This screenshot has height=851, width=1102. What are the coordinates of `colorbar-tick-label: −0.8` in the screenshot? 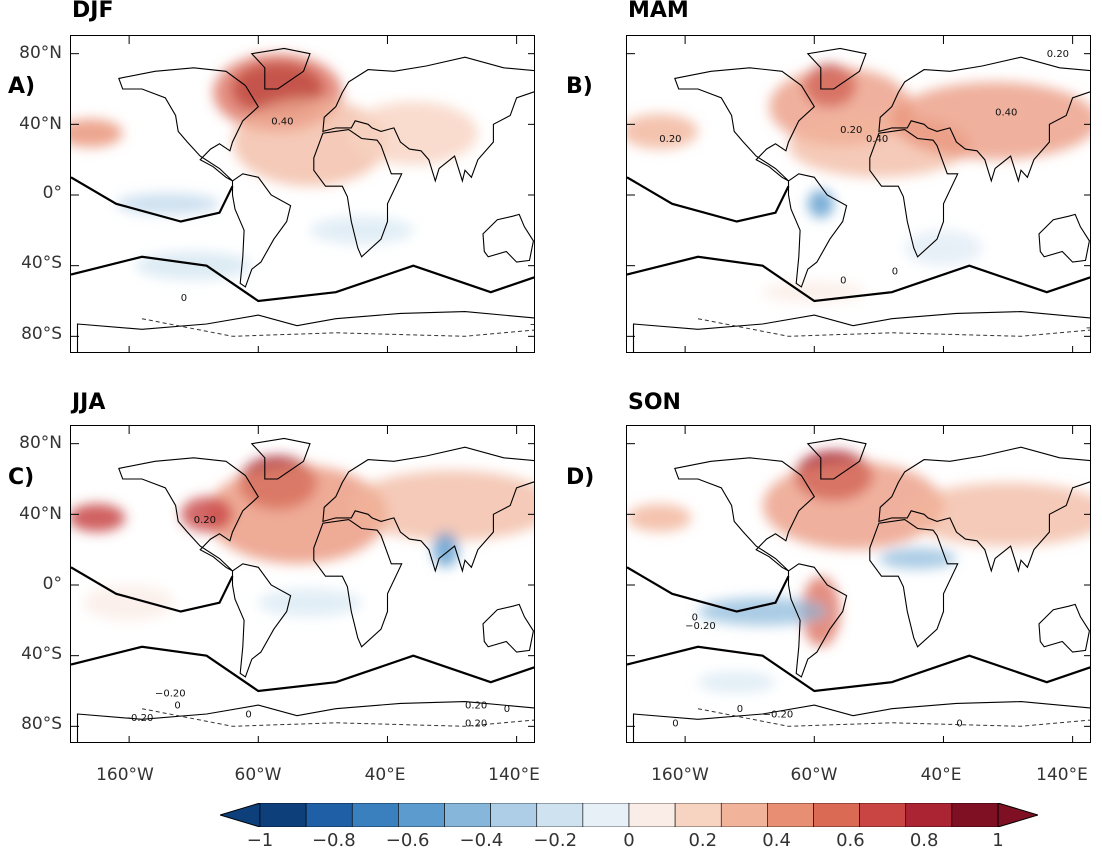 It's located at (333, 840).